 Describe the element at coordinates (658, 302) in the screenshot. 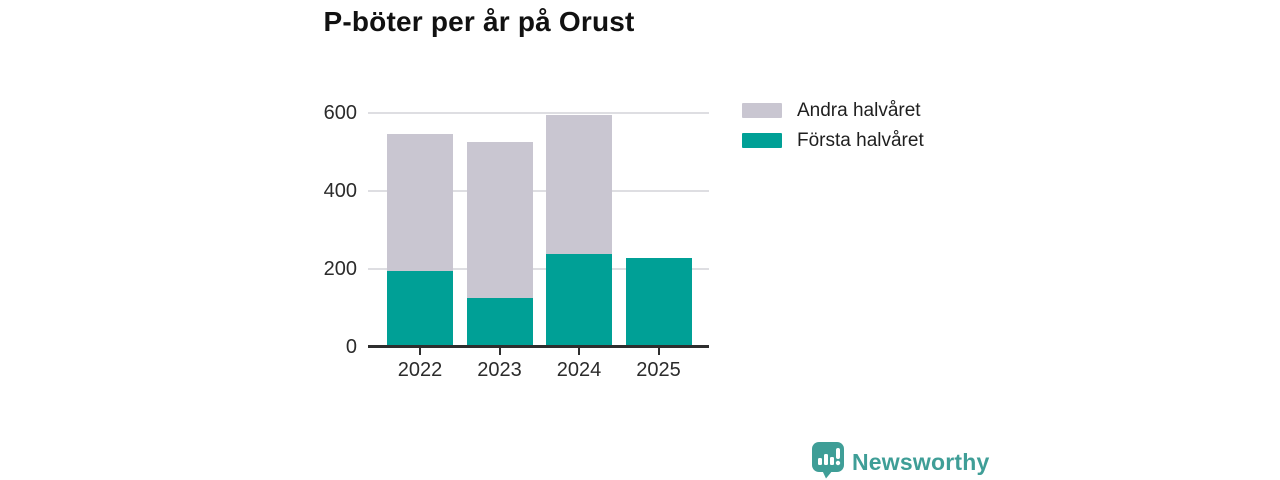

I see `bar-2025-f-rsta-halv-ret` at that location.